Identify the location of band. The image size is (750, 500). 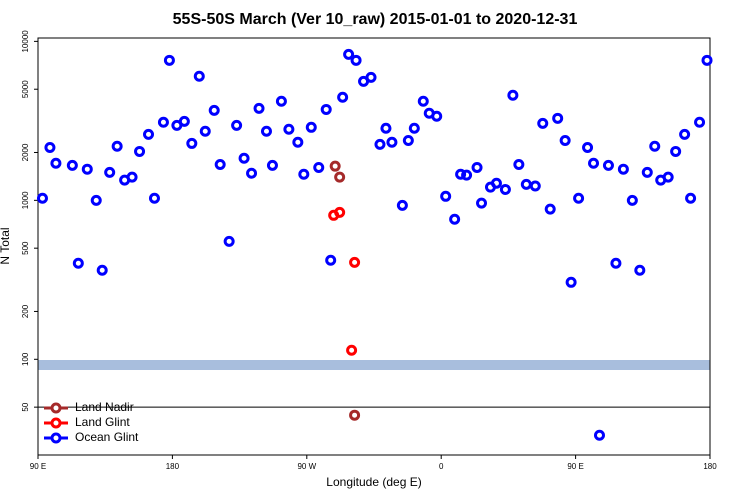
(374, 365).